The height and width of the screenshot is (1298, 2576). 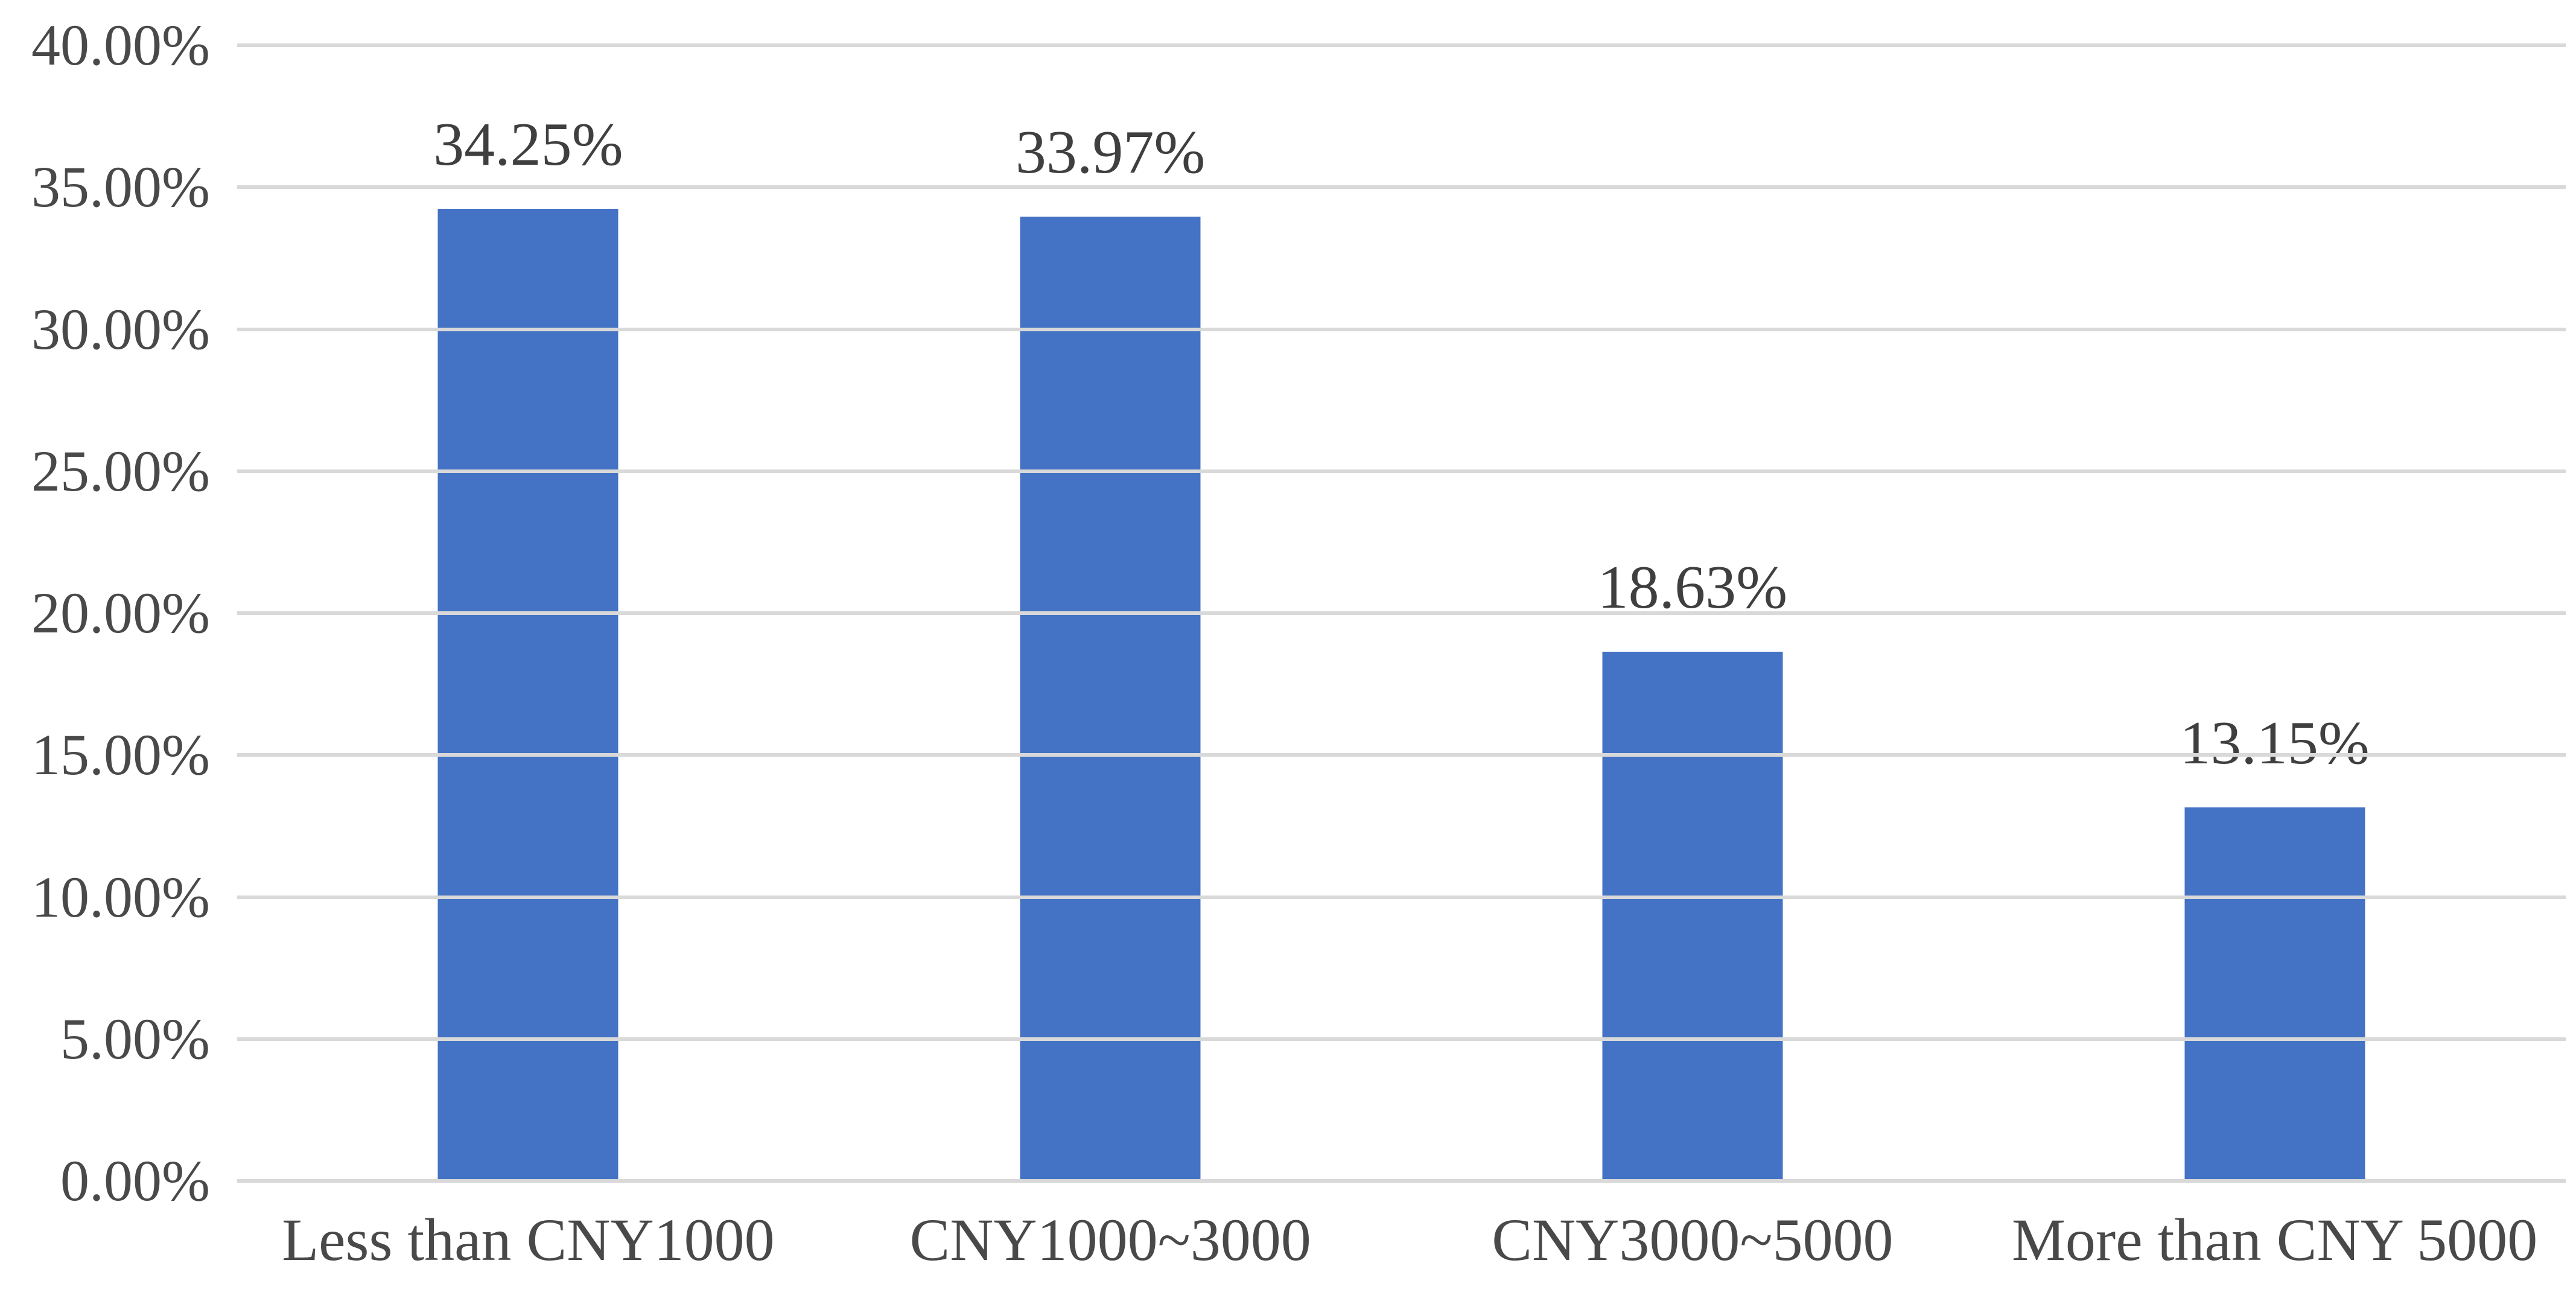 I want to click on y-axis-tick-label: 15.00%, so click(x=120, y=754).